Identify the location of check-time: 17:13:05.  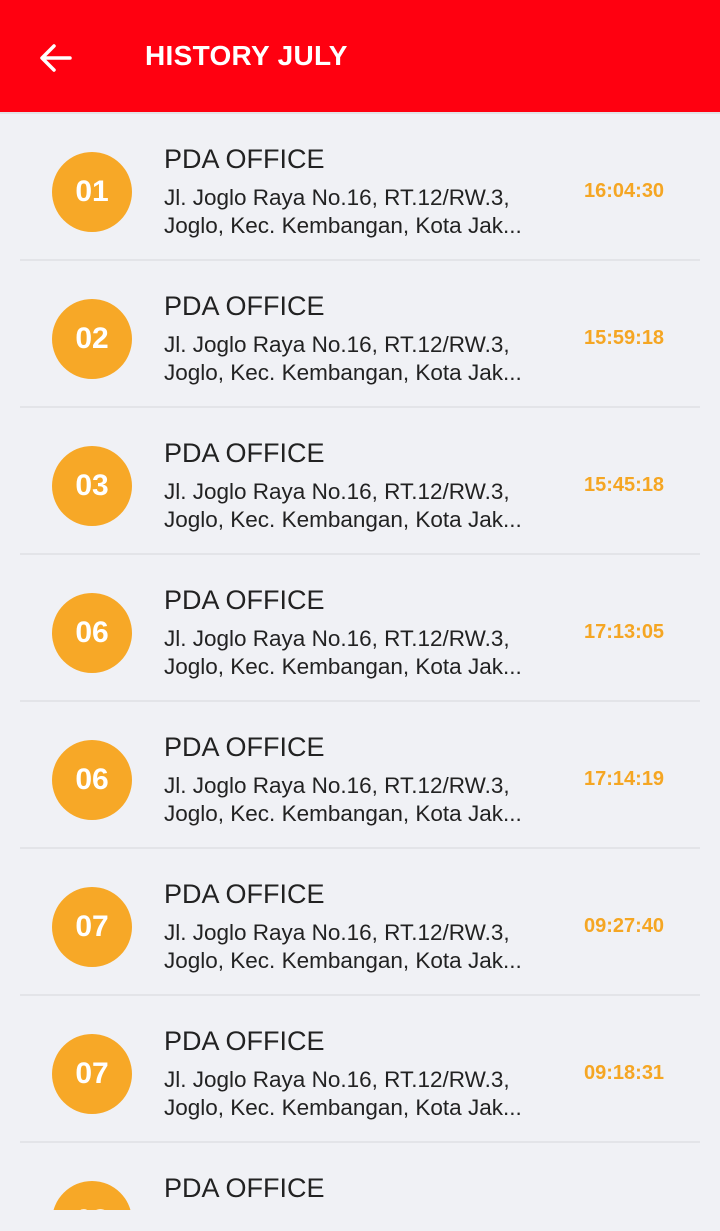
(624, 632).